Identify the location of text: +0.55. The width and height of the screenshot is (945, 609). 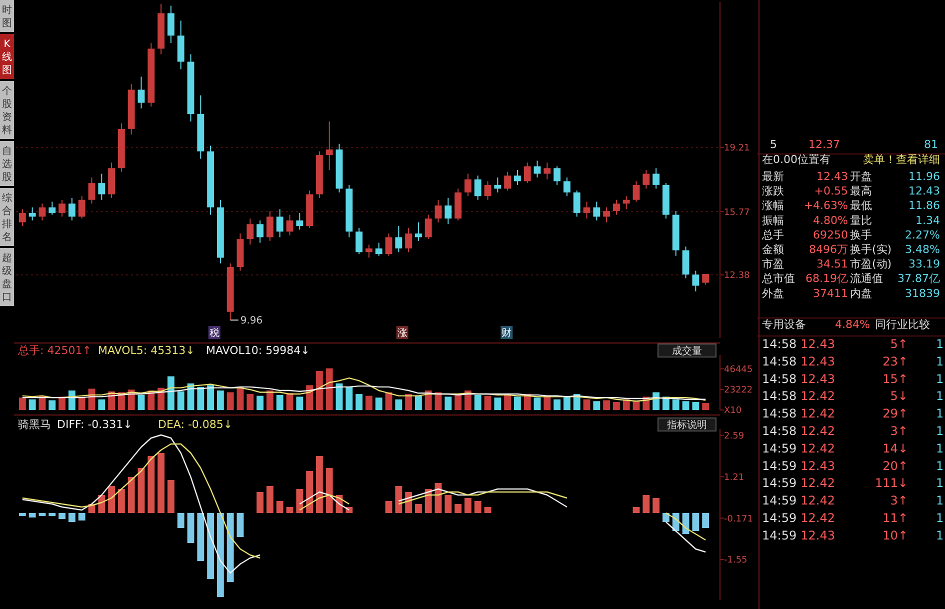
(831, 191).